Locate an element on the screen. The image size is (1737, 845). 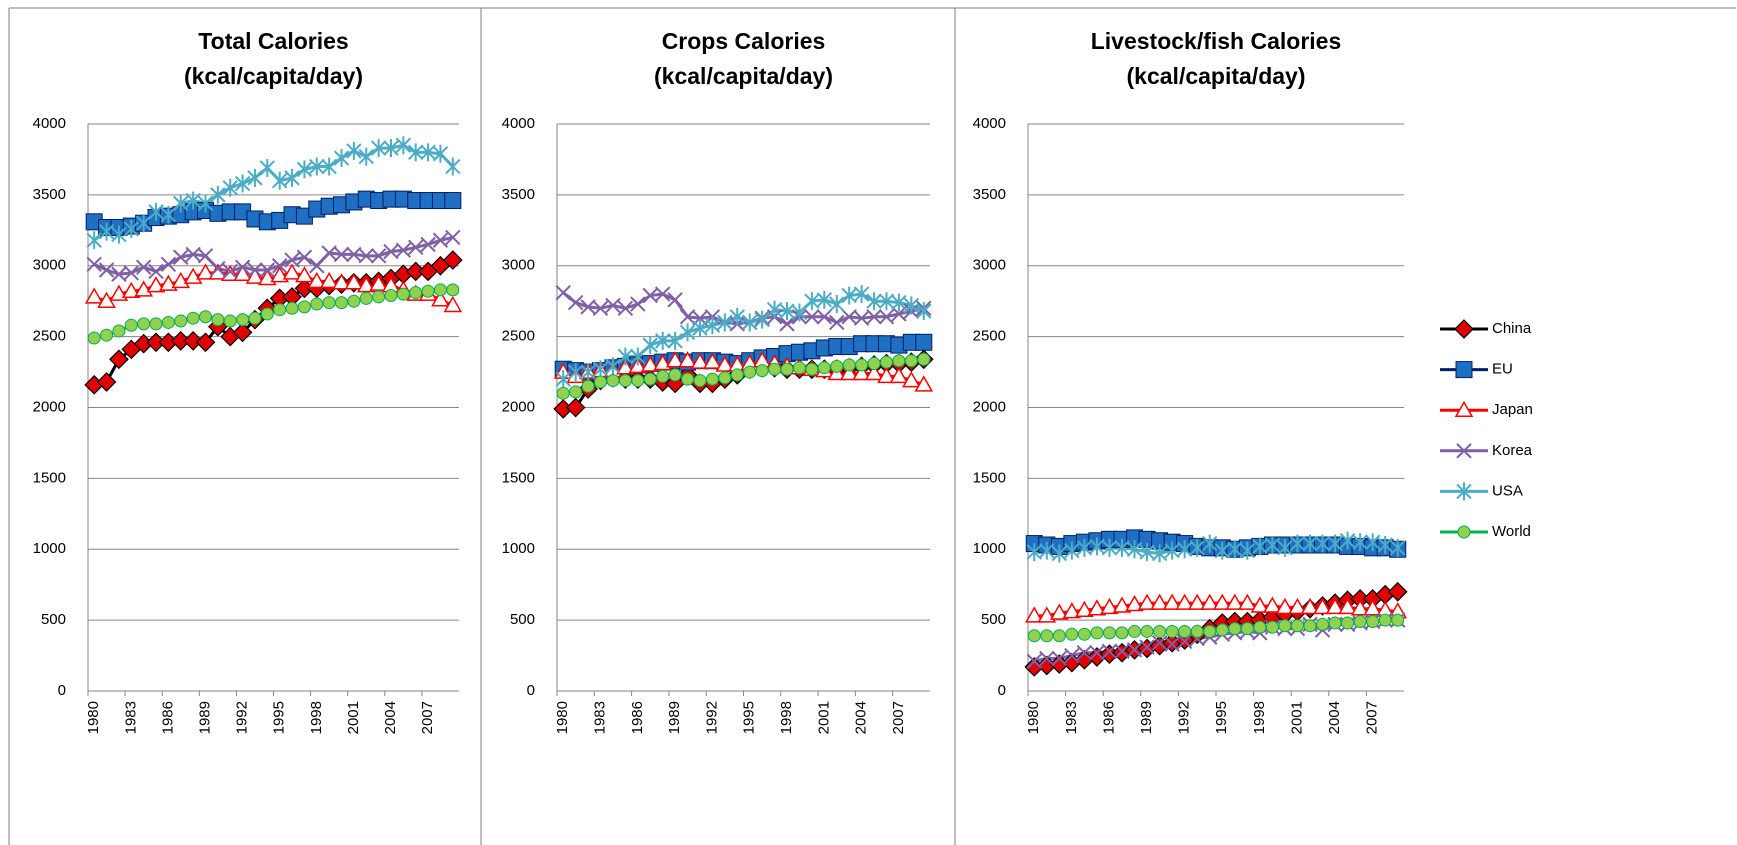
y-tick-label: 4000 is located at coordinates (49, 123).